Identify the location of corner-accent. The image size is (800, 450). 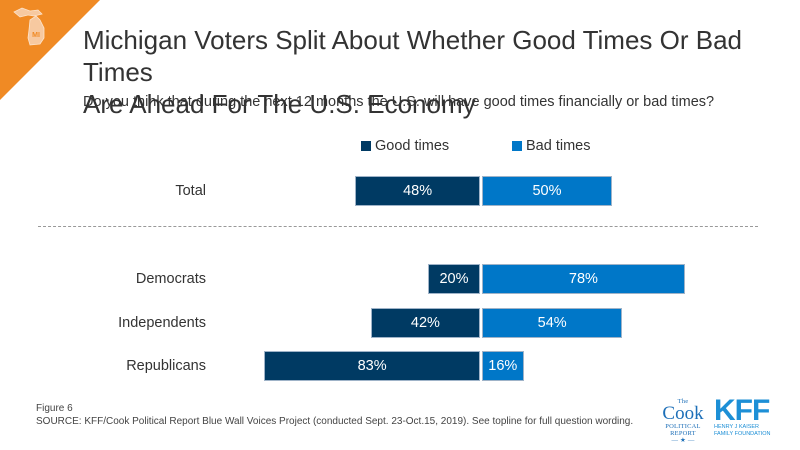
(50, 50).